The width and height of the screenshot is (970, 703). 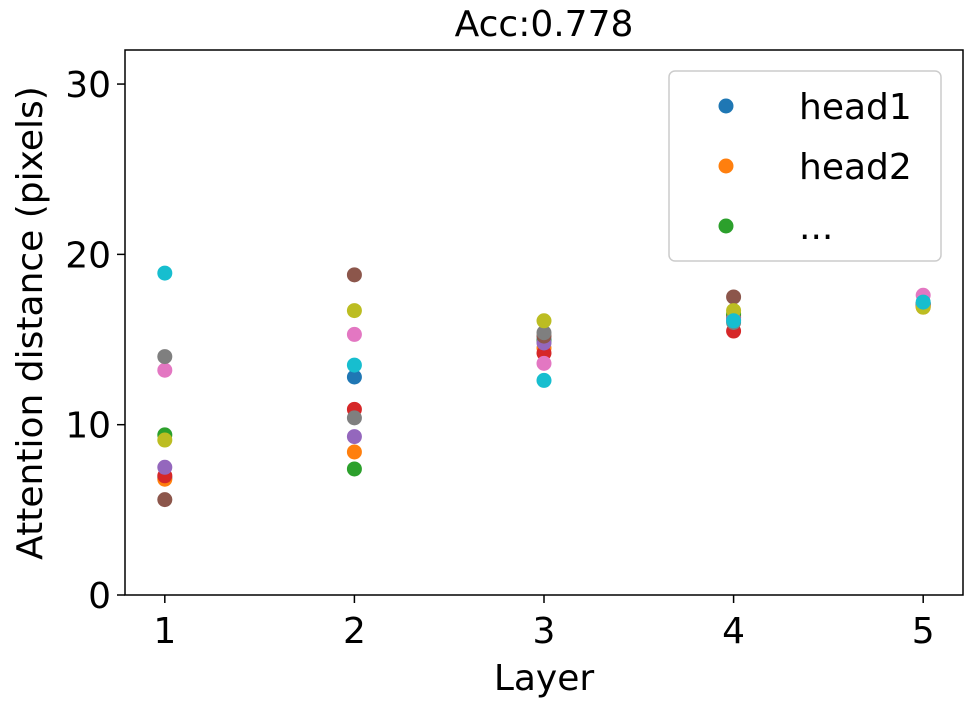 I want to click on legend-box, so click(x=805, y=166).